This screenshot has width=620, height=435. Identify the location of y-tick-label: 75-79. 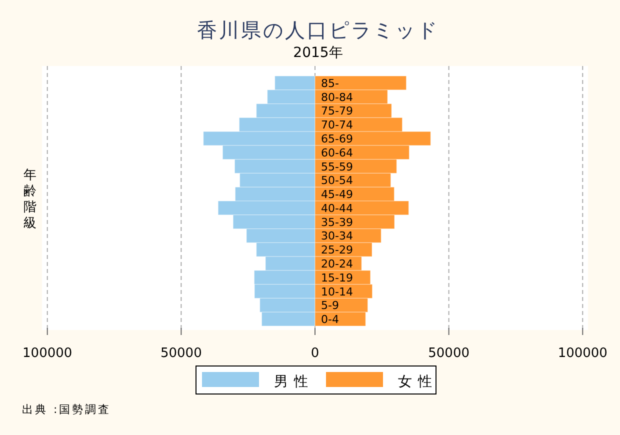
(337, 111).